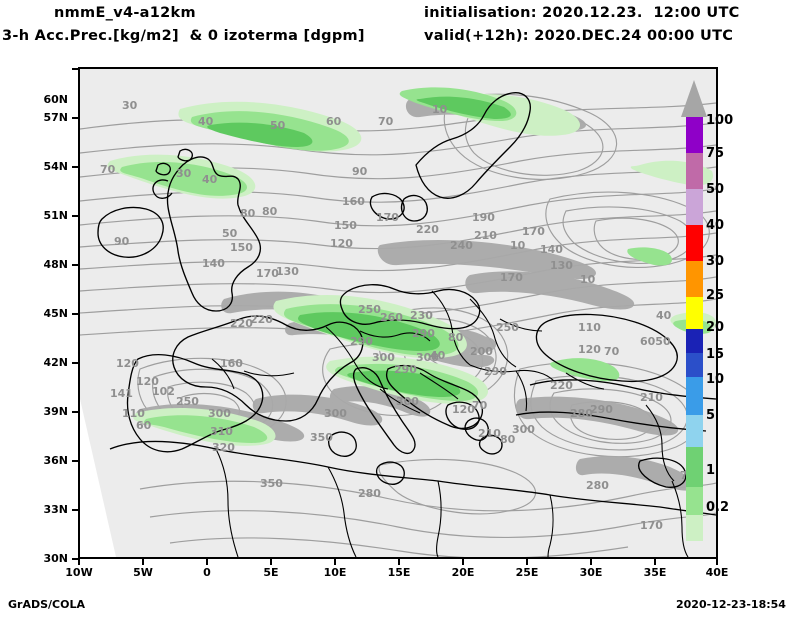  Describe the element at coordinates (184, 173) in the screenshot. I see `svg-text: 30` at that location.